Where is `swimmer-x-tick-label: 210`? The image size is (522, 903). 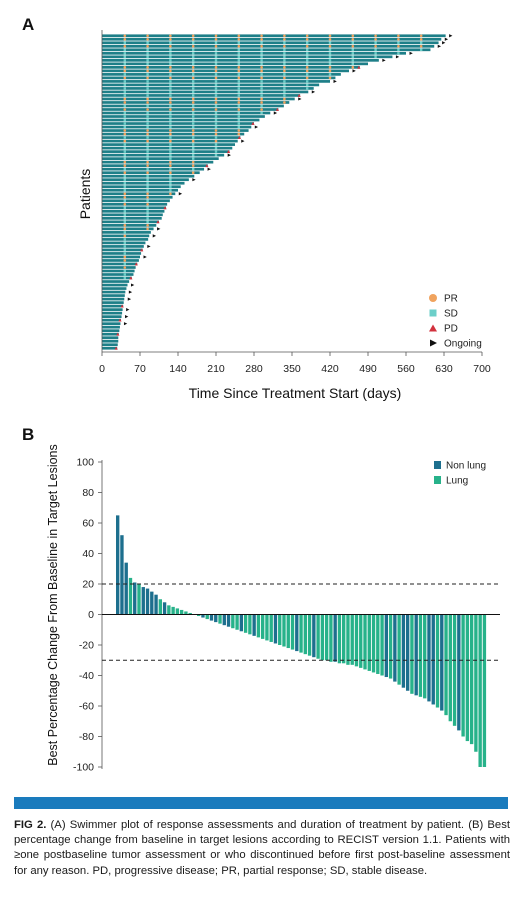
swimmer-x-tick-label: 210 is located at coordinates (216, 369).